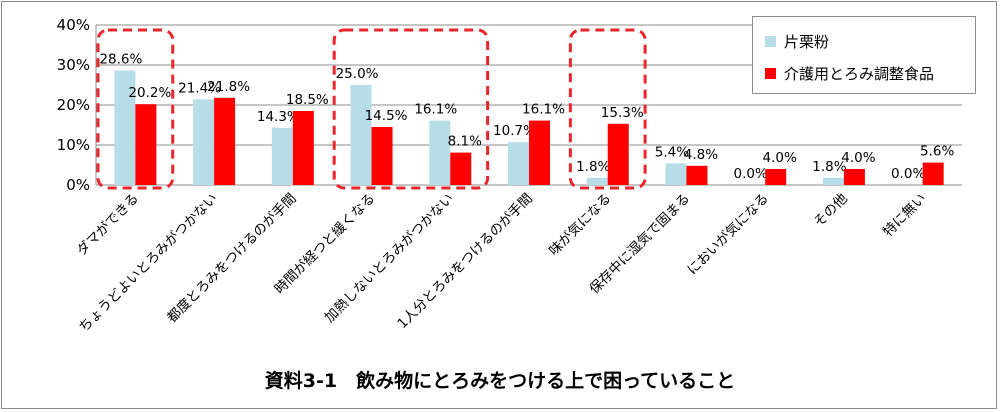  What do you see at coordinates (199, 88) in the screenshot?
I see `data-label: 21.4%` at bounding box center [199, 88].